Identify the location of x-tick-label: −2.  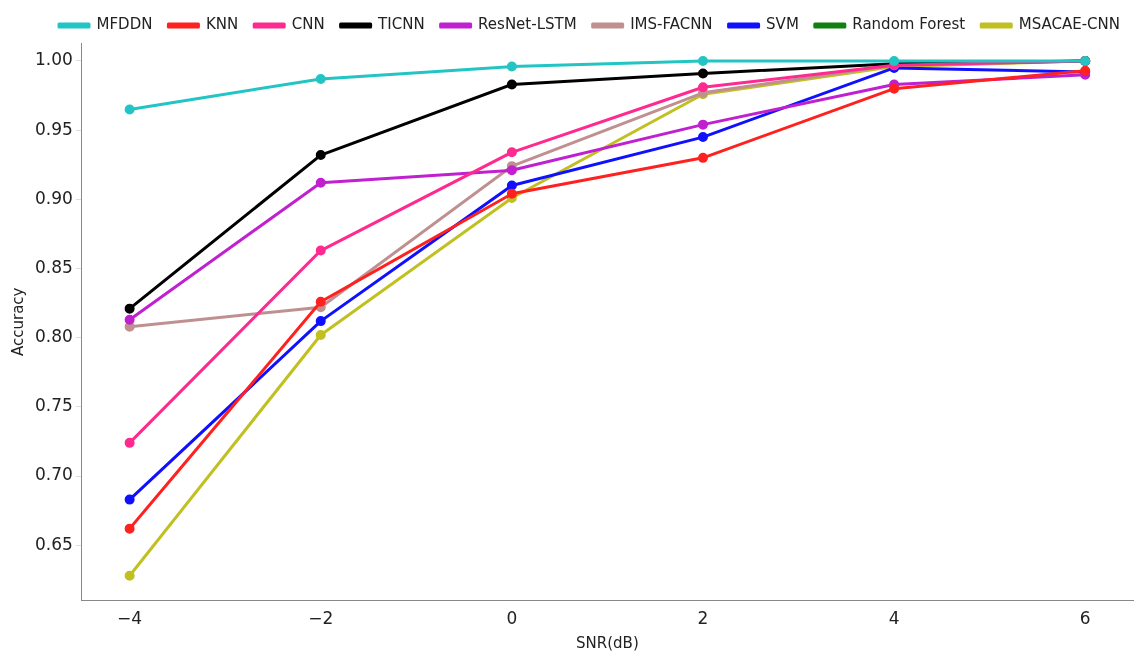
(321, 618).